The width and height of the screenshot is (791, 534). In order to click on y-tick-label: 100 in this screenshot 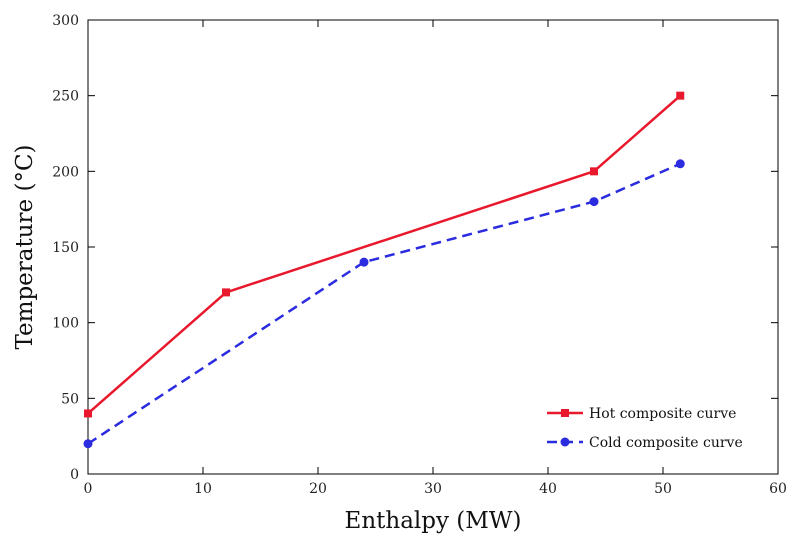, I will do `click(65, 324)`.